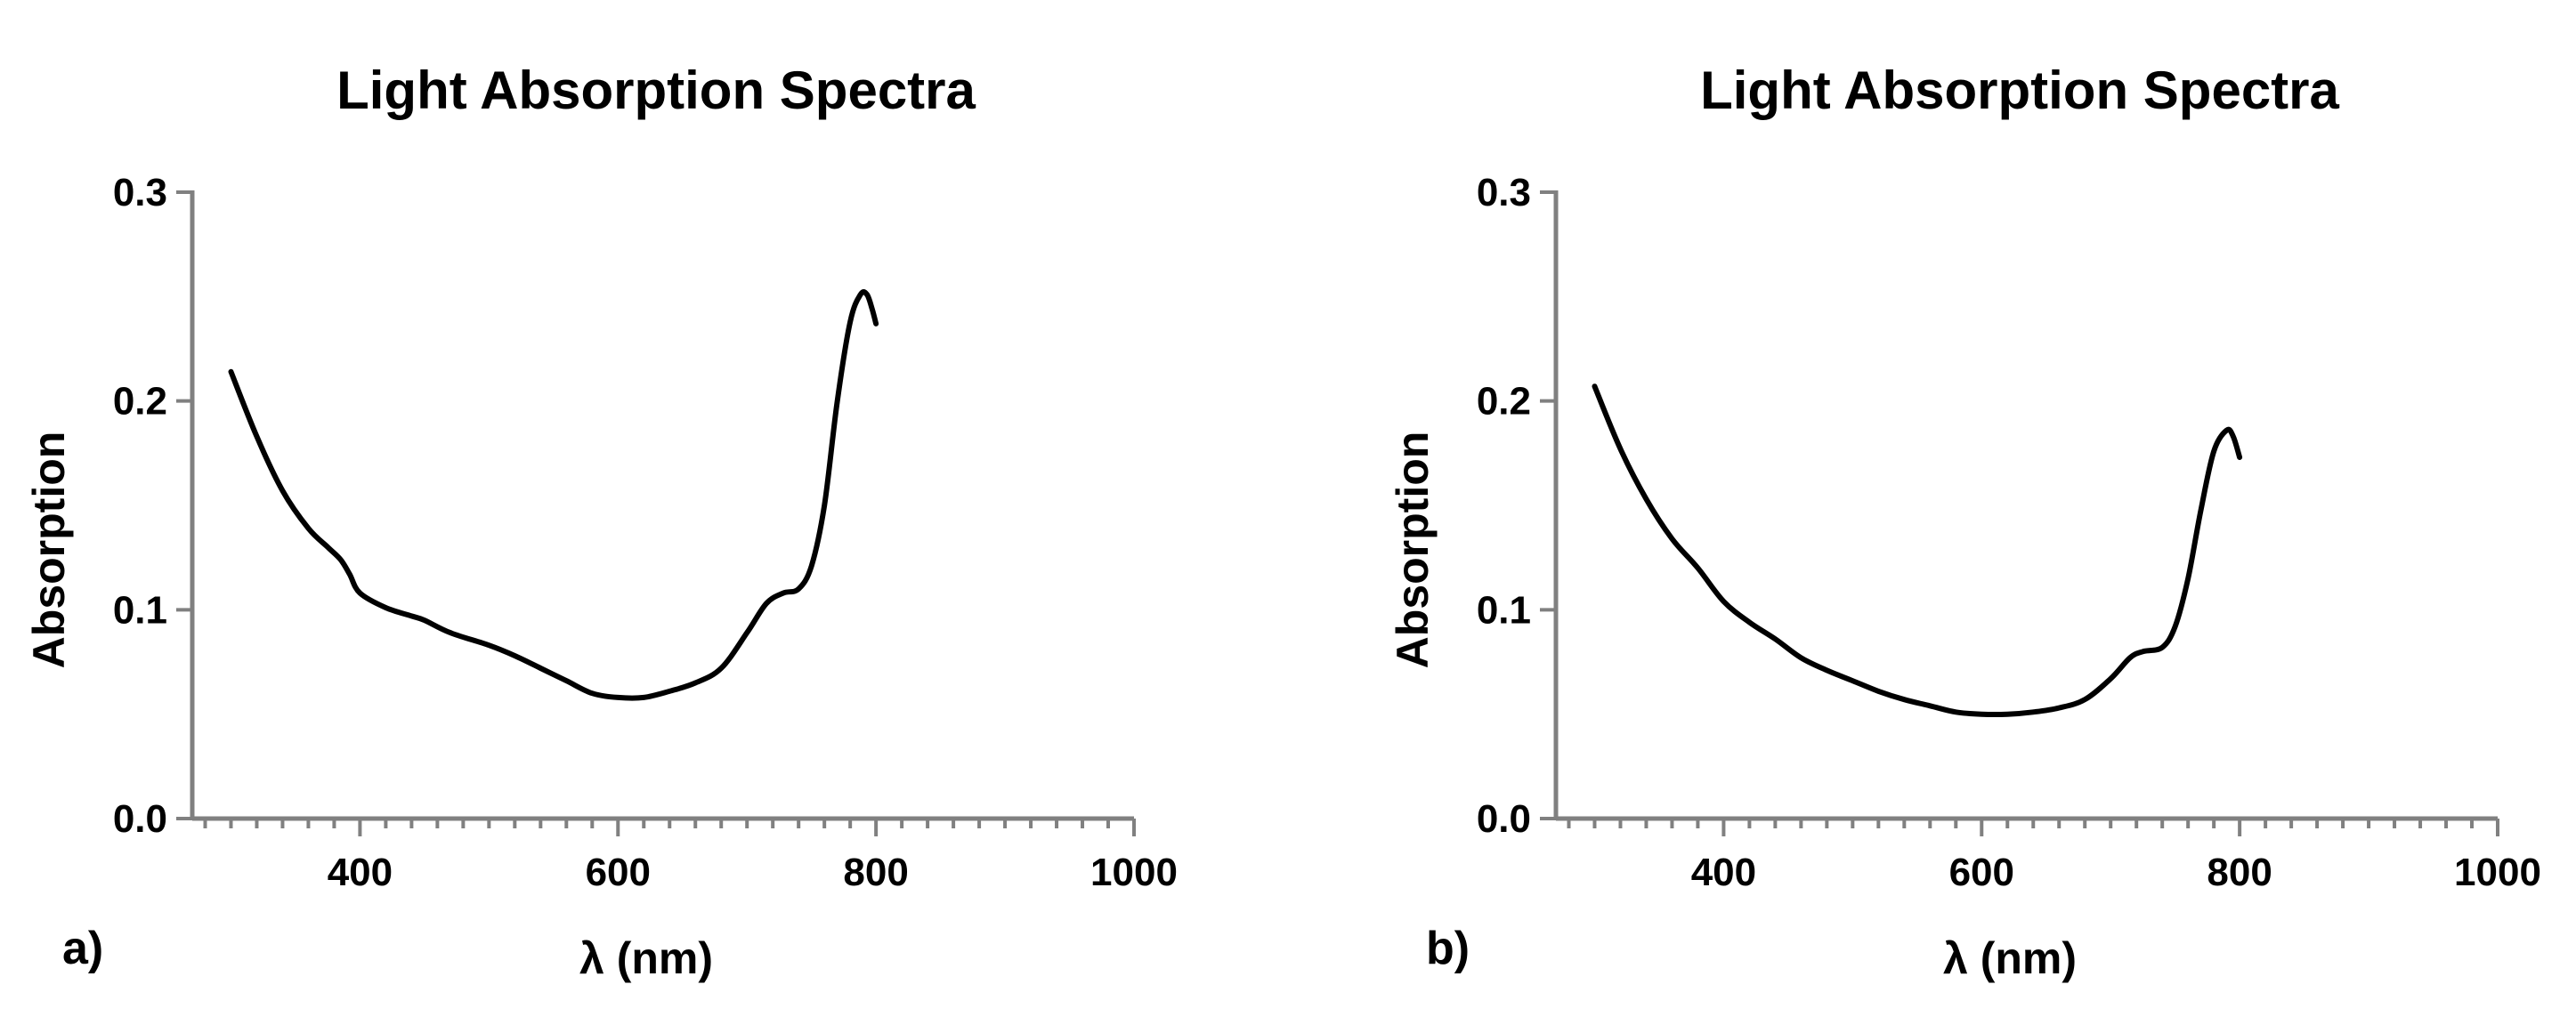 This screenshot has height=1033, width=2576. What do you see at coordinates (83, 948) in the screenshot?
I see `panel-label: a)` at bounding box center [83, 948].